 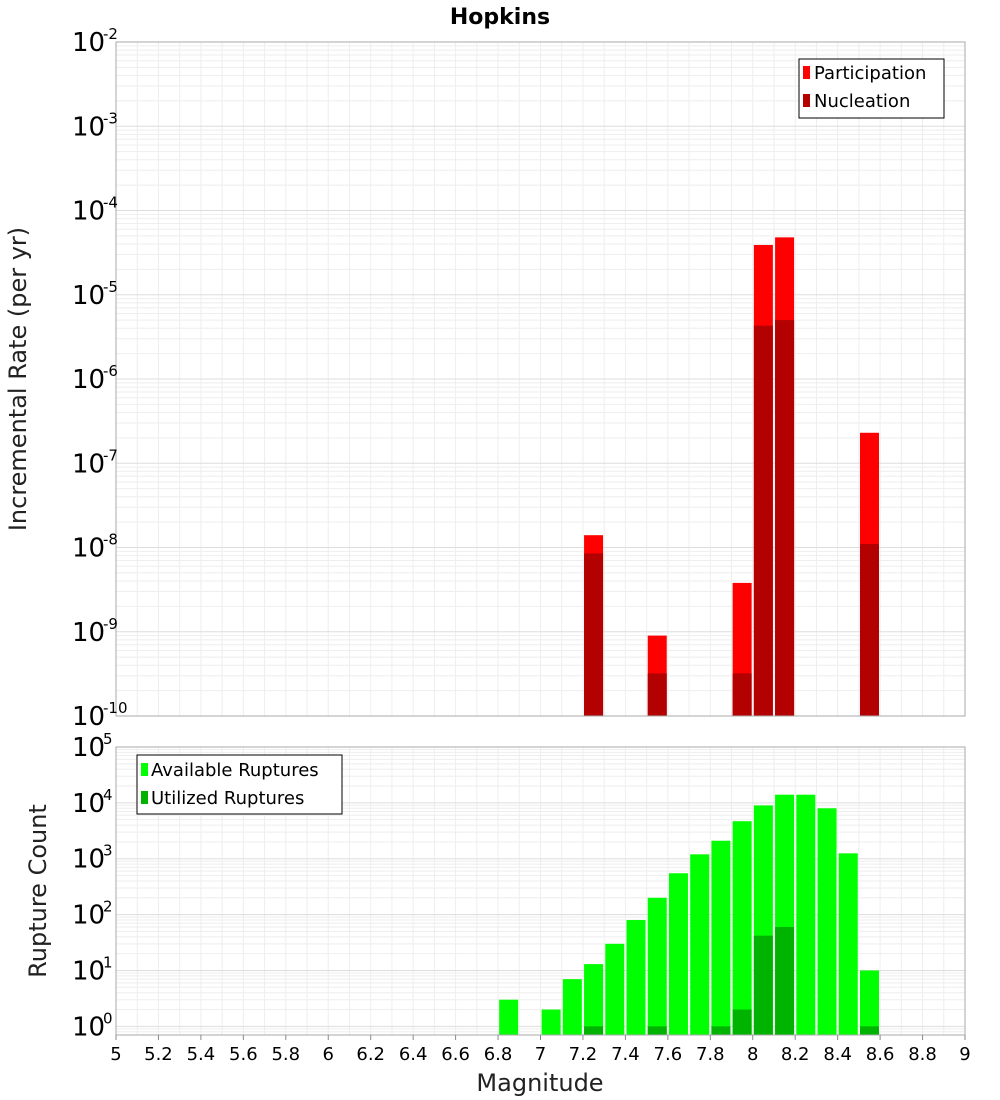 I want to click on x-tick-label: 6.4, so click(x=413, y=1054).